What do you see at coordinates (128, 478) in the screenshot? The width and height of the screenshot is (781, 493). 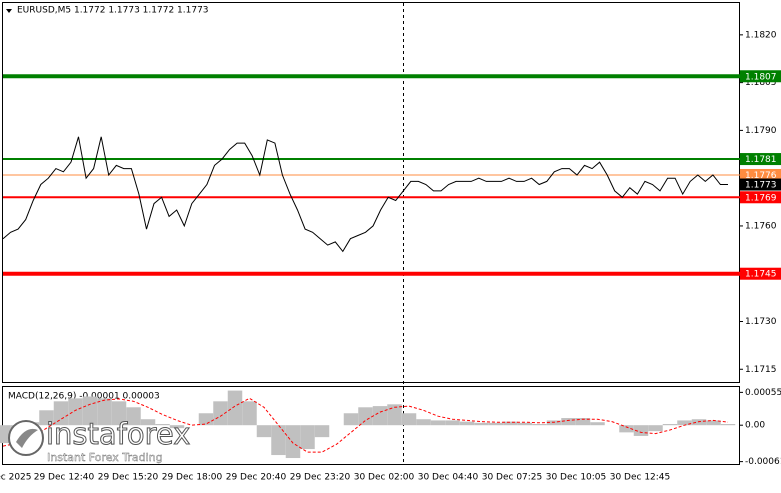 I see `x-tick-label: 29 Dec 15:20` at bounding box center [128, 478].